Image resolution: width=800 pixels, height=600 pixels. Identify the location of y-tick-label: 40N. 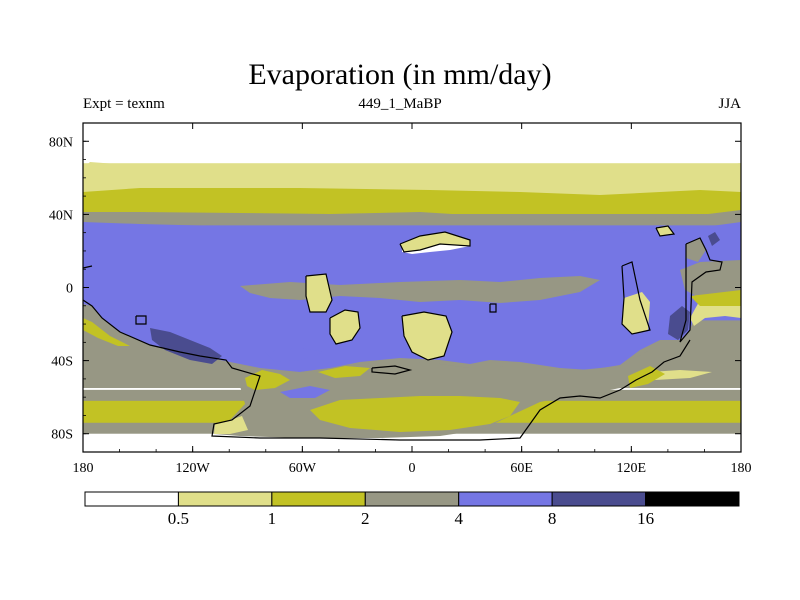
(61, 215).